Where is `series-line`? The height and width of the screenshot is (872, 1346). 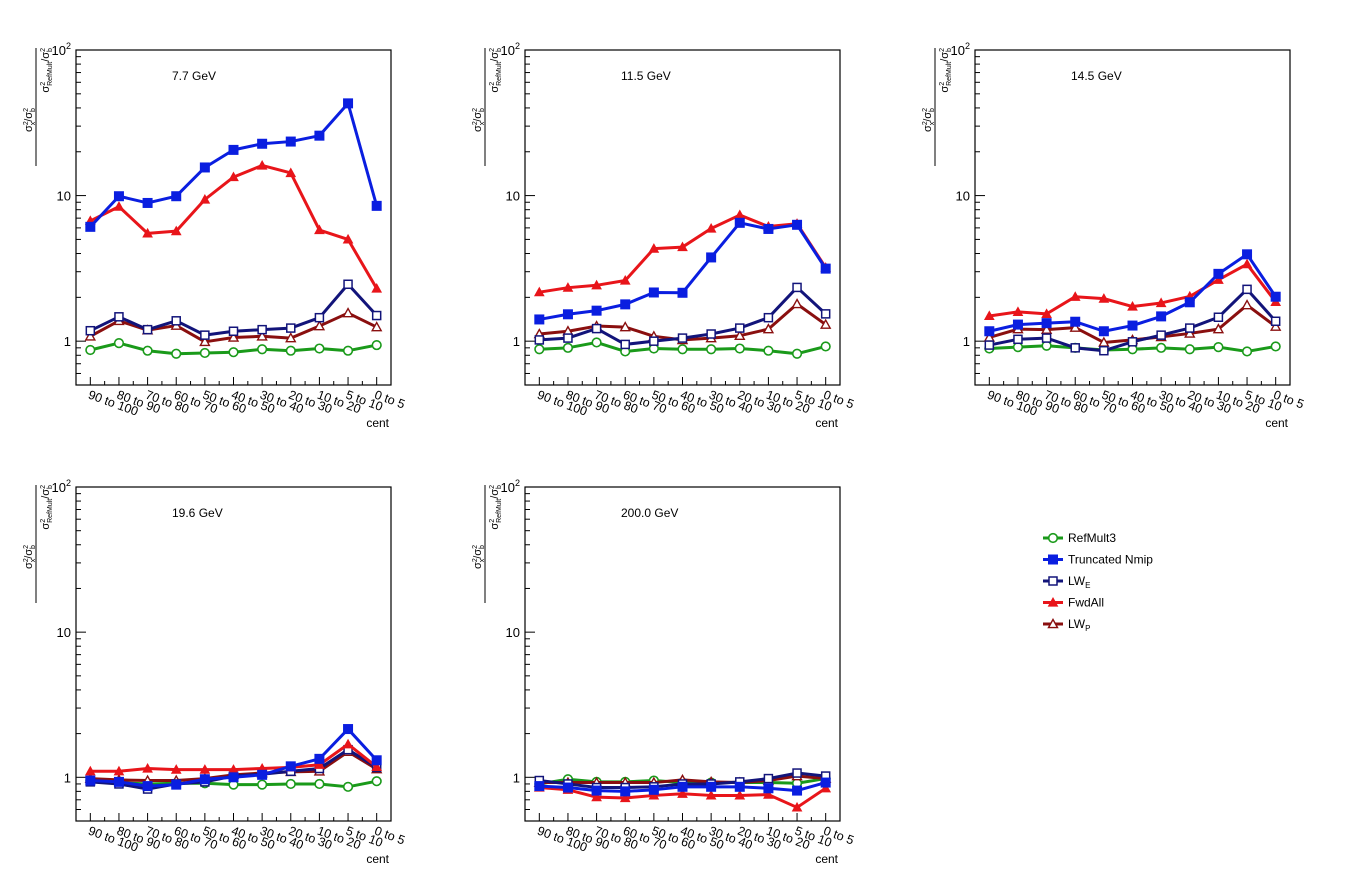 series-line is located at coordinates (683, 271).